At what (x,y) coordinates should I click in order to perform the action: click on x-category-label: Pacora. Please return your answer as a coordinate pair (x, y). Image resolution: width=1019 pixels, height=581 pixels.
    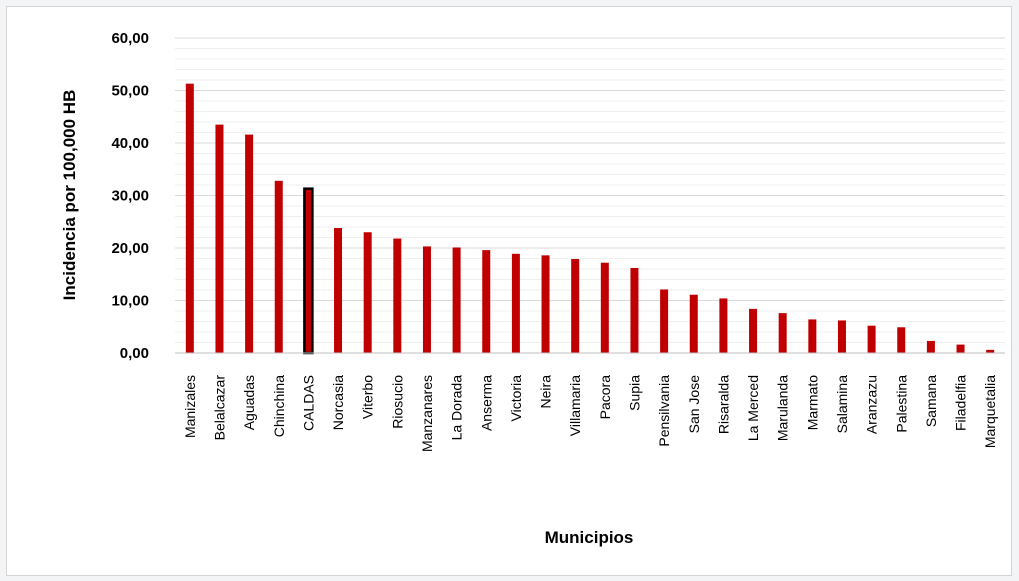
    Looking at the image, I should click on (605, 397).